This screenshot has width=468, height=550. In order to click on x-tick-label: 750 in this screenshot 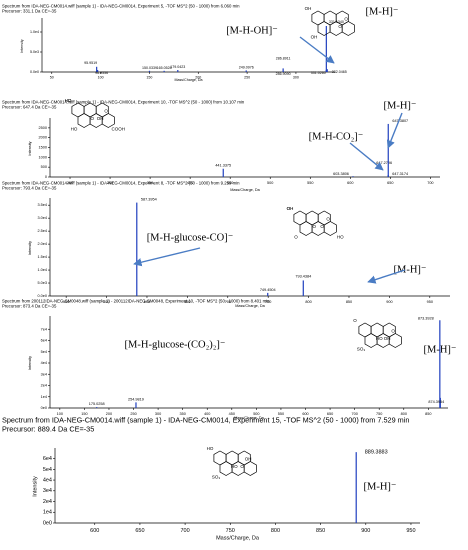, I will do `click(379, 414)`.